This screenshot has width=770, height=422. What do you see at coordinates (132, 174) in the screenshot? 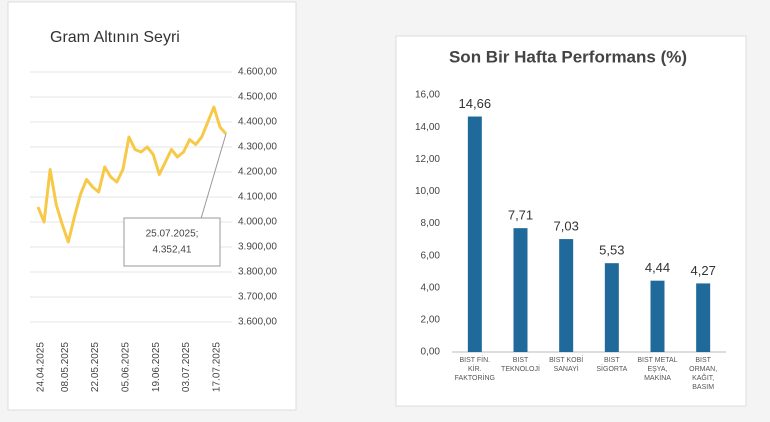
I see `line-series` at bounding box center [132, 174].